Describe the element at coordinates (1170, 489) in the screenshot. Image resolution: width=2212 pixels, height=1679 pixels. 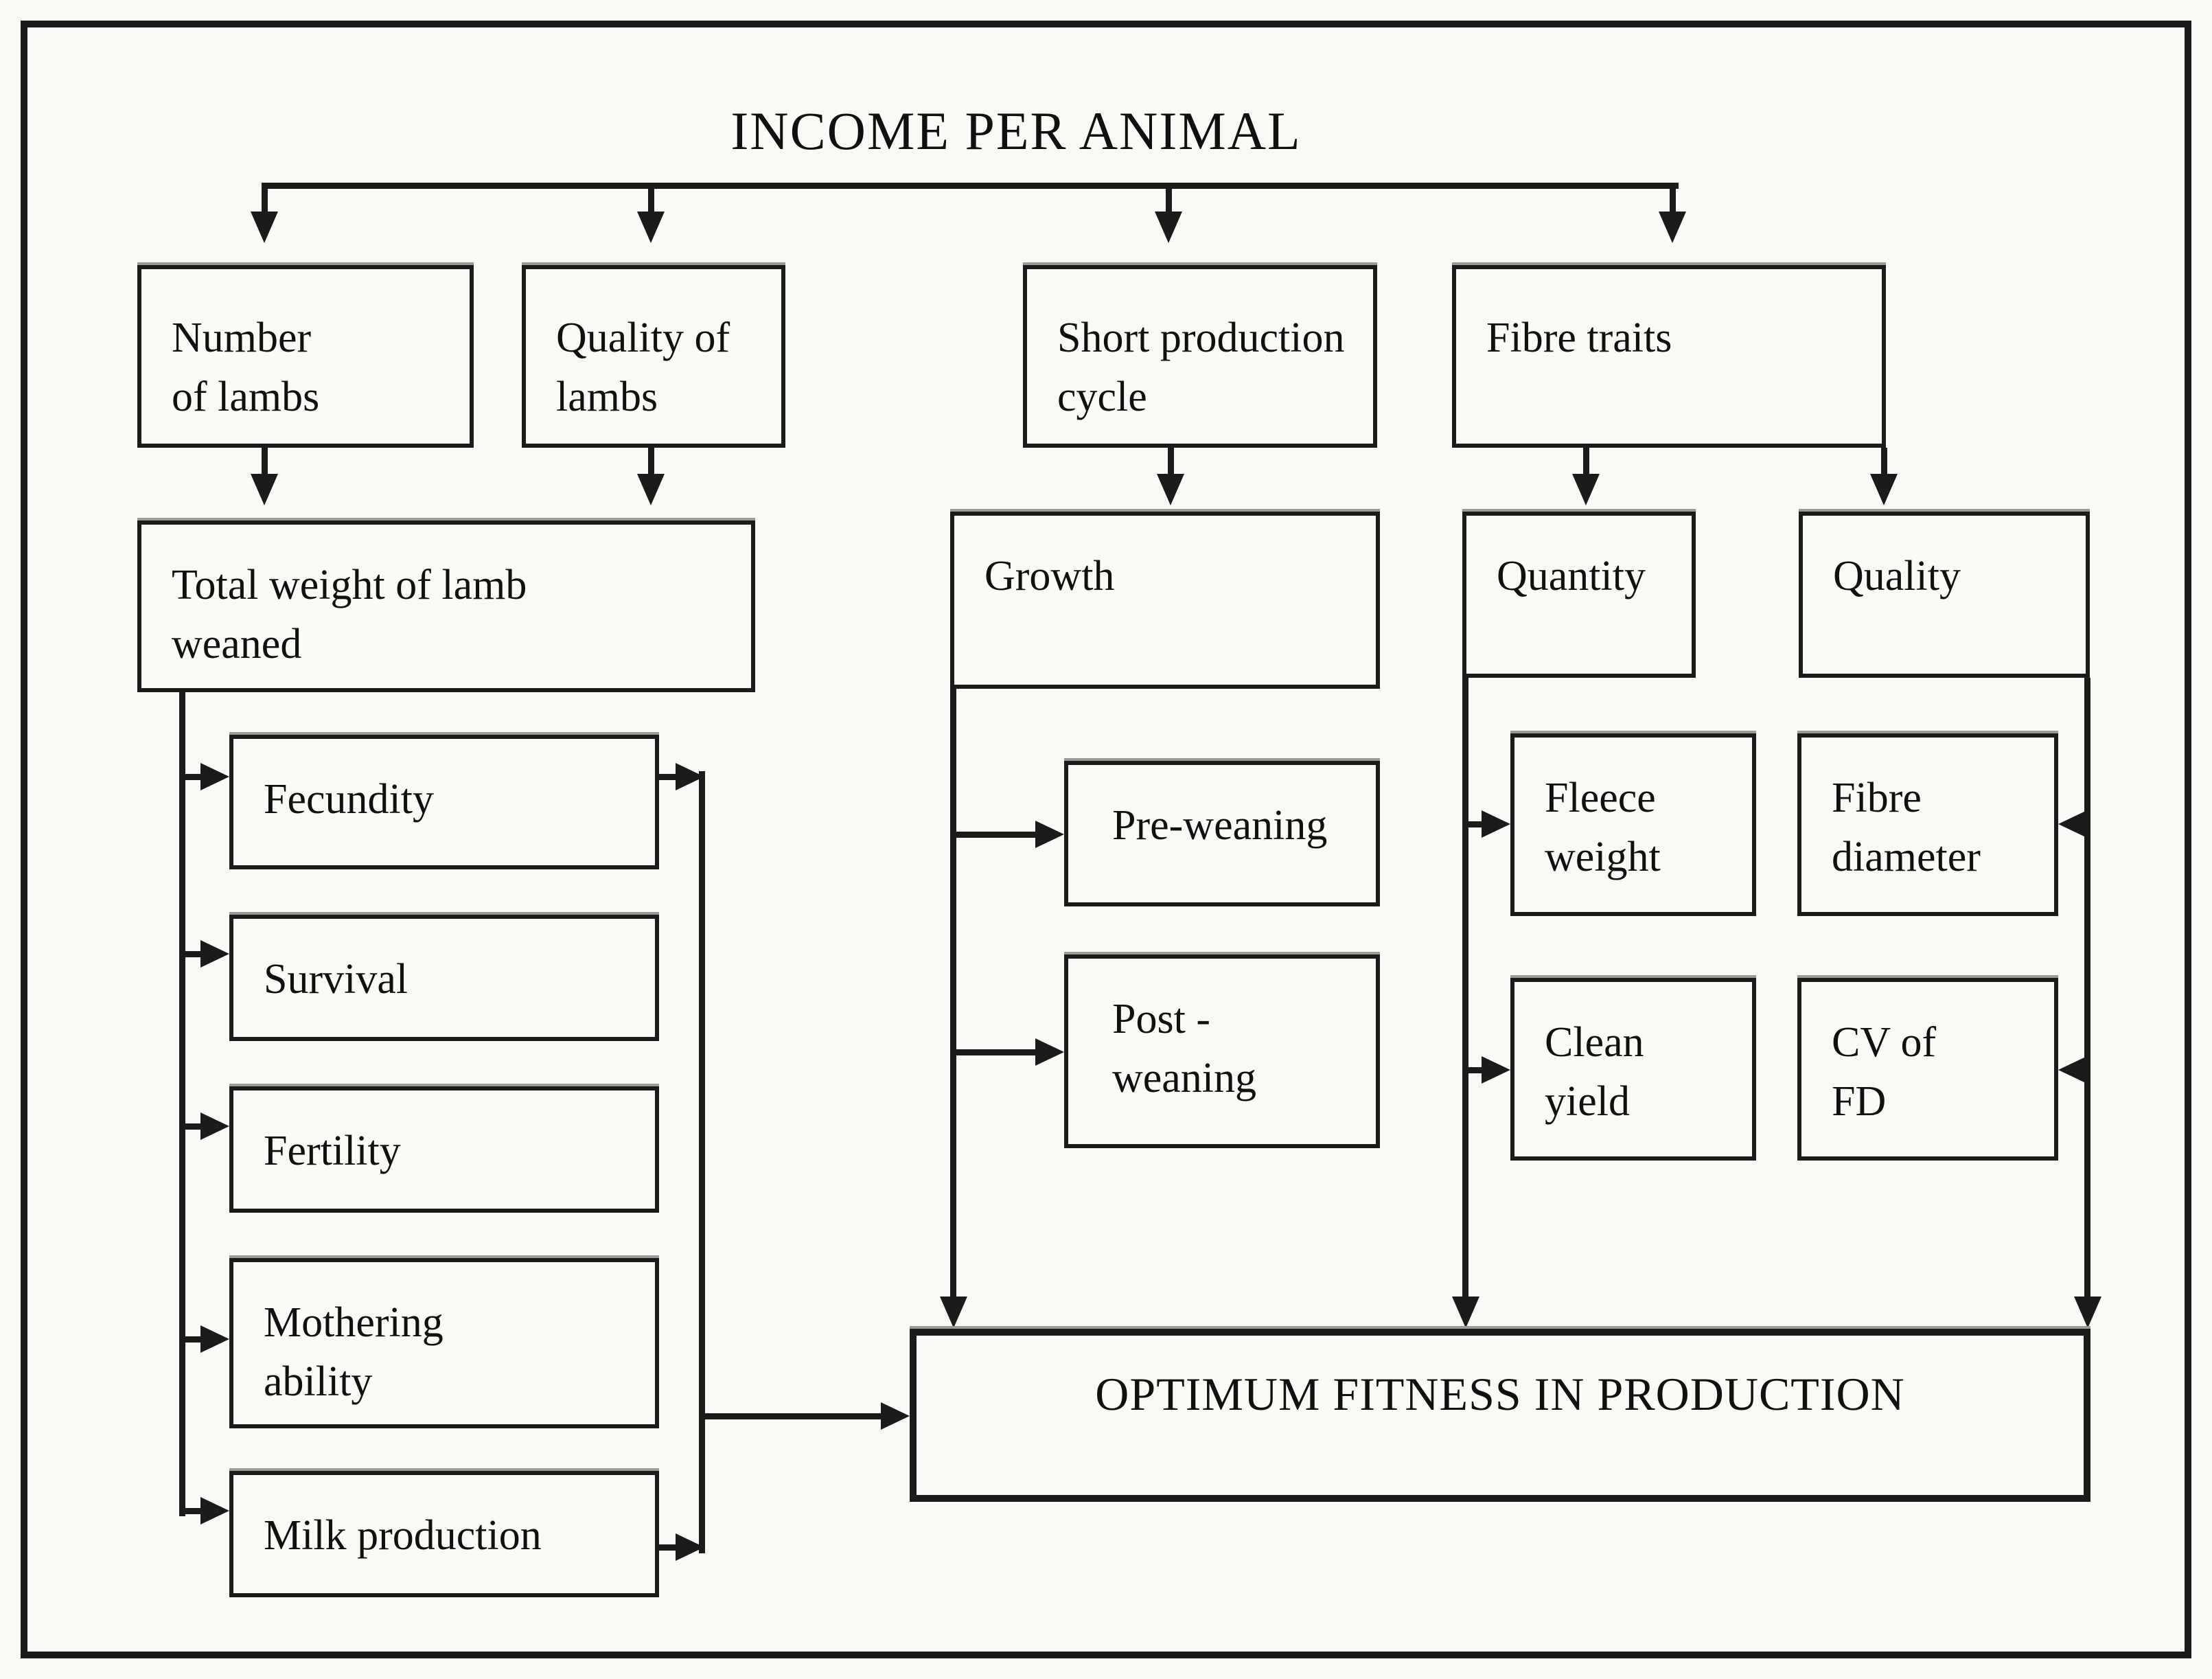
I see `arrowhead-short-cycle-to-growth` at that location.